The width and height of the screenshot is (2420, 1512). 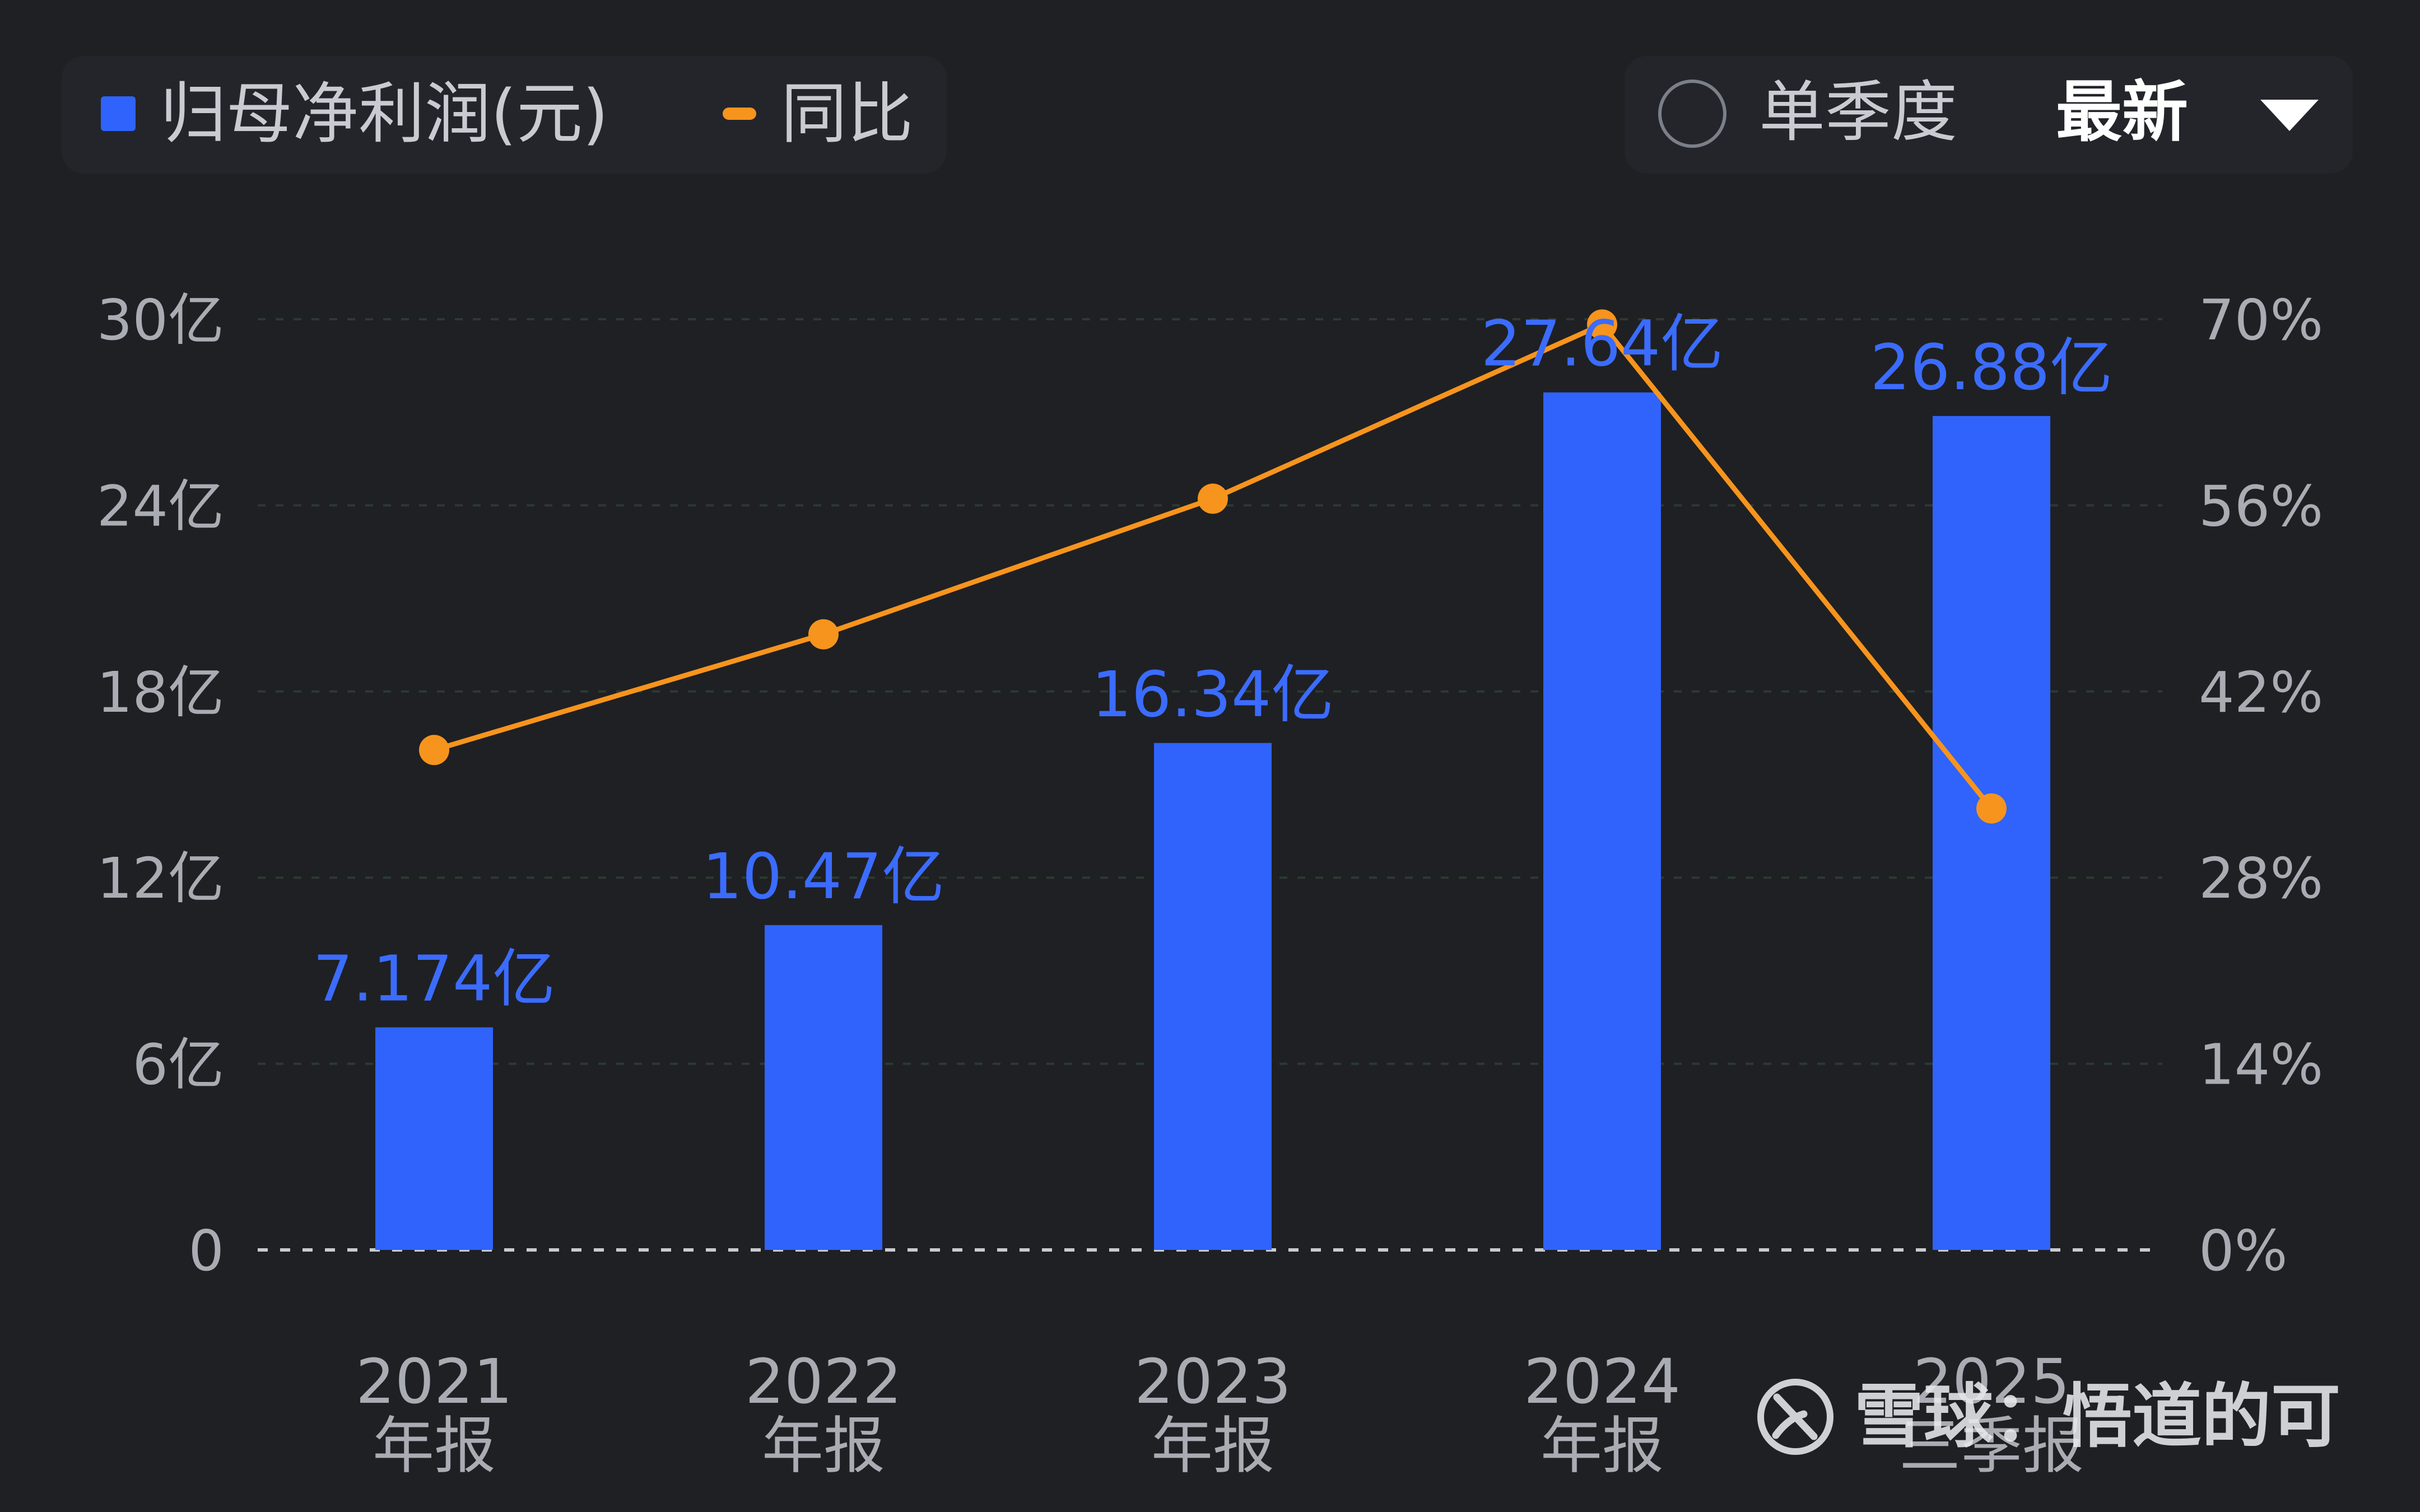 I want to click on legend, so click(x=505, y=115).